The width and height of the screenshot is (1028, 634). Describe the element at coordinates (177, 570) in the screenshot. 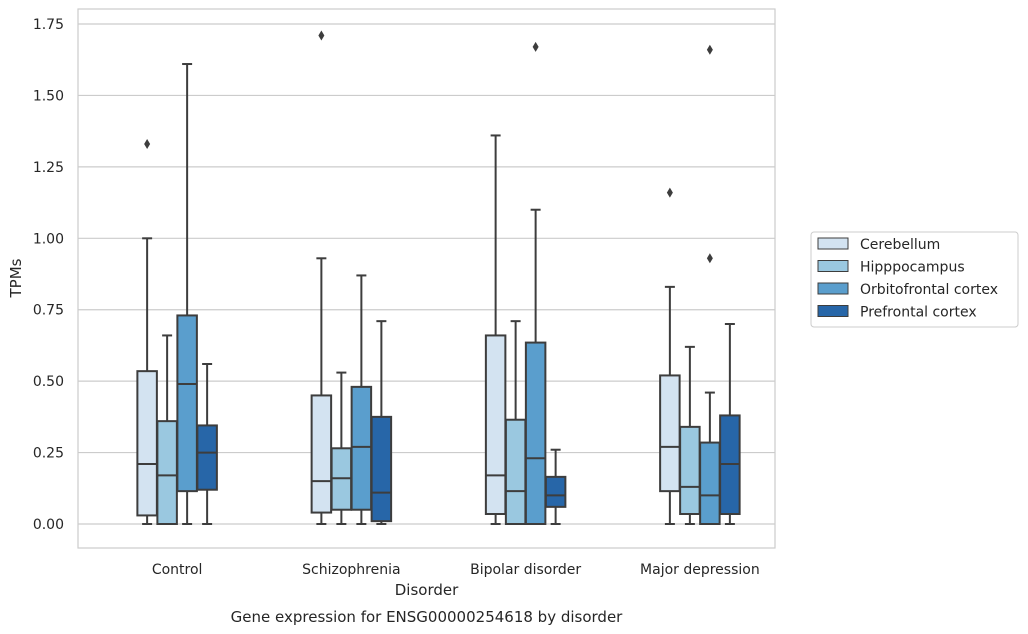

I see `x-tick-label: Control` at that location.